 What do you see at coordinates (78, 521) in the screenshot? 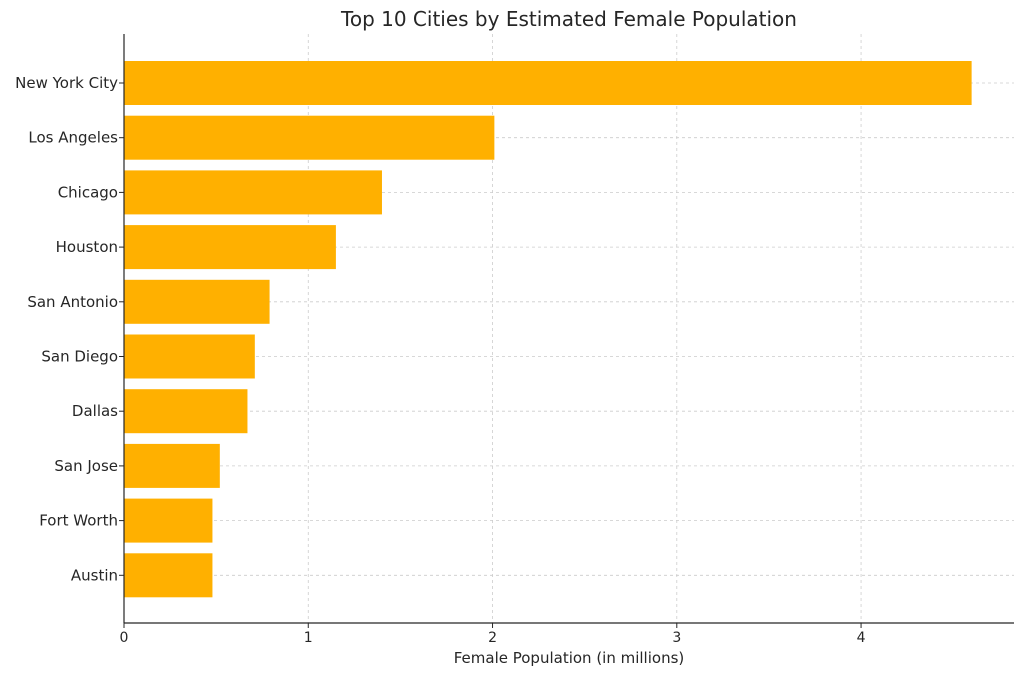
I see `y-tick-label: Fort Worth` at bounding box center [78, 521].